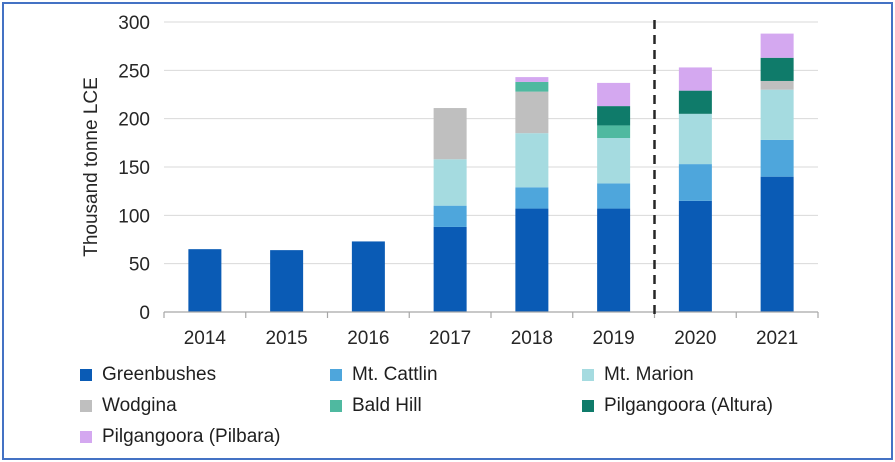 The height and width of the screenshot is (462, 895). Describe the element at coordinates (286, 338) in the screenshot. I see `x-tick-label: 2015` at that location.